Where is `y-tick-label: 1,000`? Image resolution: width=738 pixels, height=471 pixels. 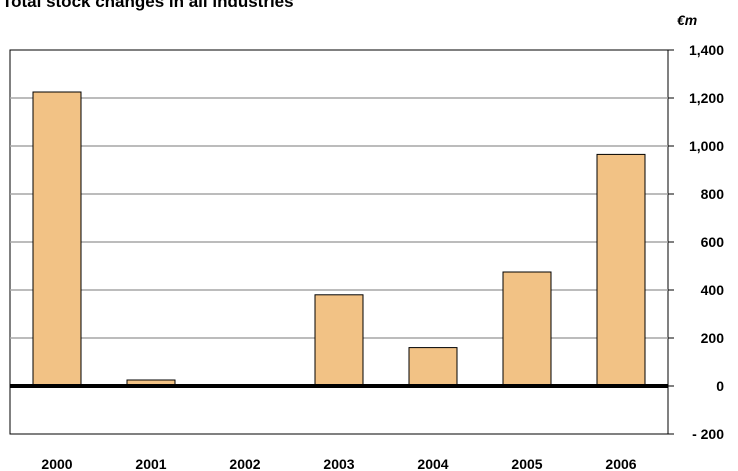
y-tick-label: 1,000 is located at coordinates (706, 146).